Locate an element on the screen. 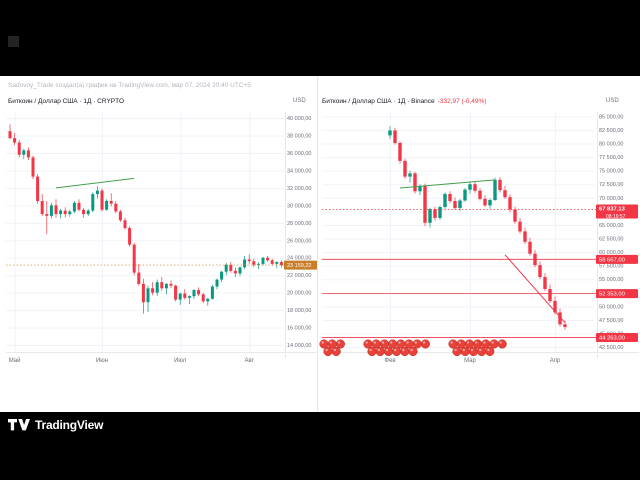  svg-text: Апр is located at coordinates (555, 361).